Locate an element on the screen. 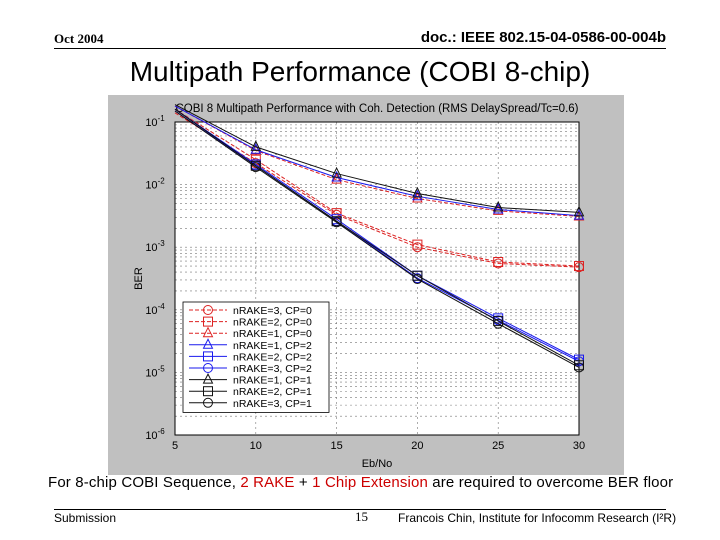  x-tick-label: 30 is located at coordinates (579, 446).